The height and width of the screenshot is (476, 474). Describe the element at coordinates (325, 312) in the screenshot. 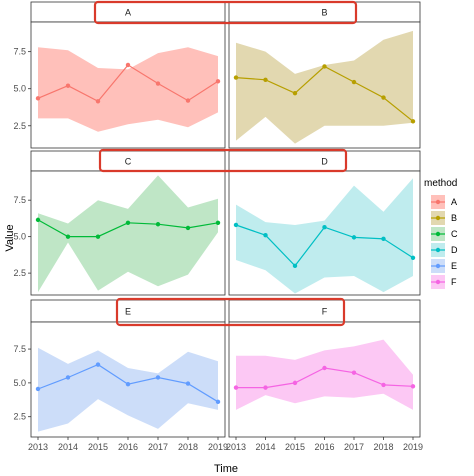

I see `facet-strip-label: F` at that location.